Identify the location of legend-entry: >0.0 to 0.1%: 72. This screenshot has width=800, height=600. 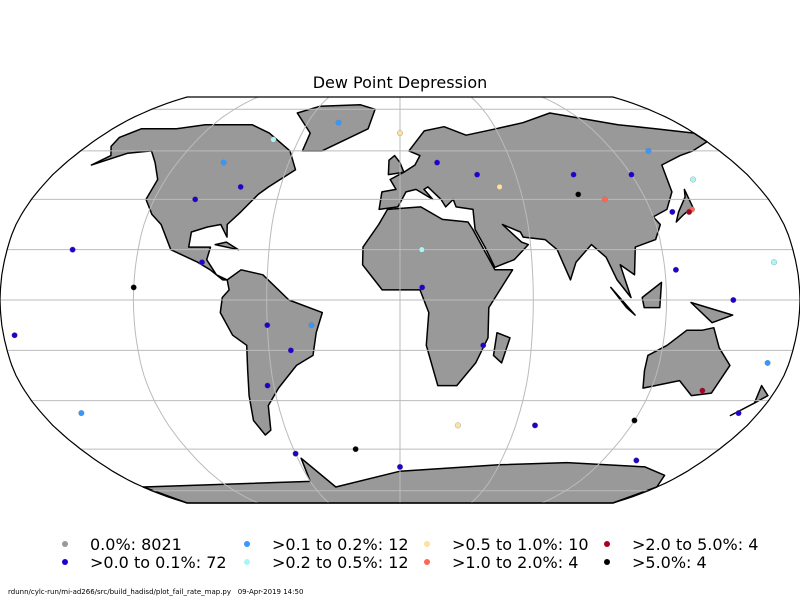
(144, 562).